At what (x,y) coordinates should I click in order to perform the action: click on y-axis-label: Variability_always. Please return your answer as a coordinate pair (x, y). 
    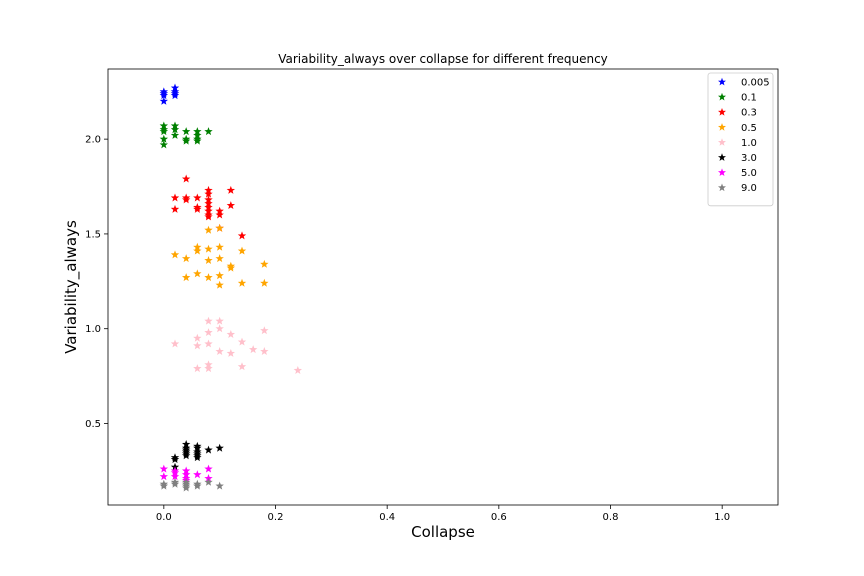
    Looking at the image, I should click on (71, 287).